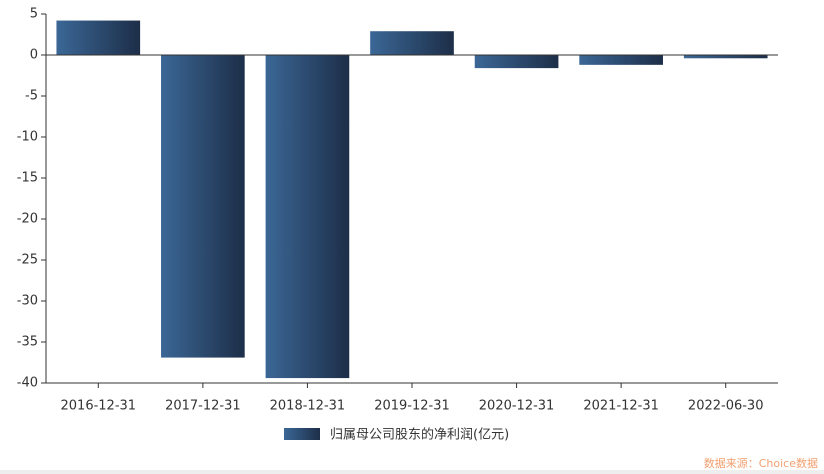  Describe the element at coordinates (34, 14) in the screenshot. I see `y-tick-label: 5` at that location.